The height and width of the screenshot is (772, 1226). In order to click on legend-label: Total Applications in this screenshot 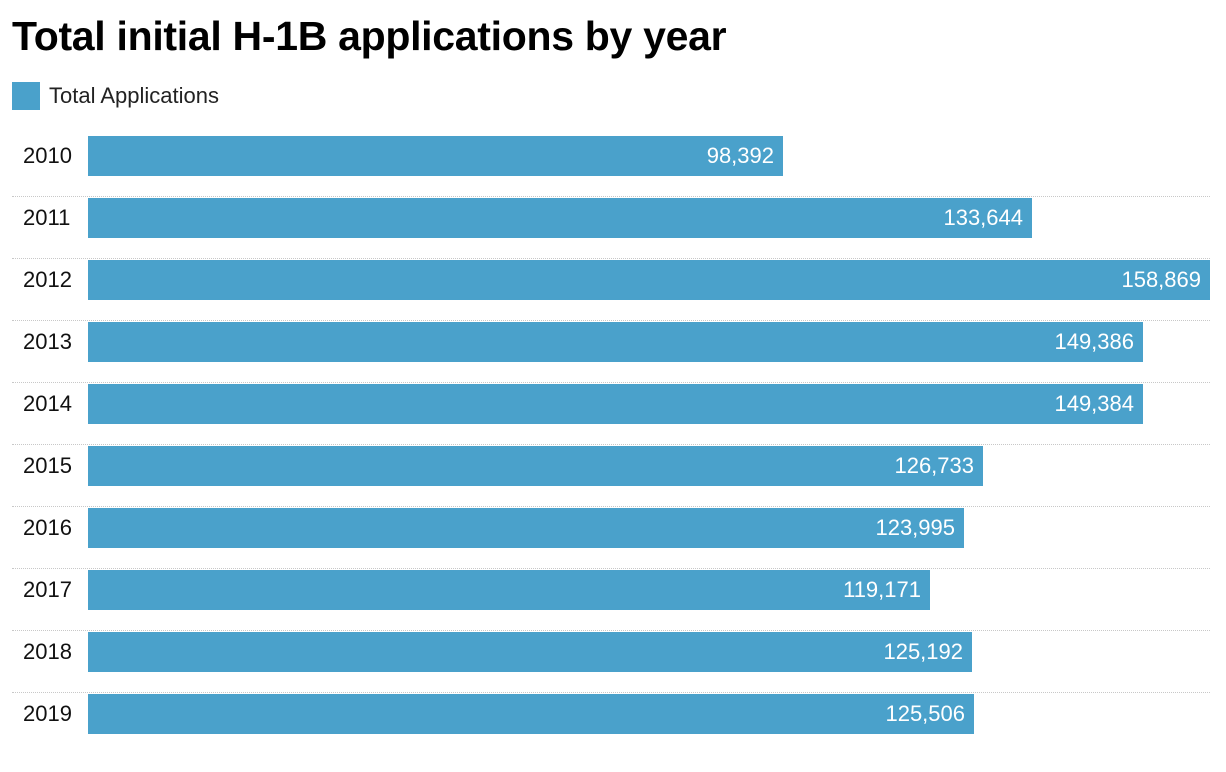, I will do `click(134, 95)`.